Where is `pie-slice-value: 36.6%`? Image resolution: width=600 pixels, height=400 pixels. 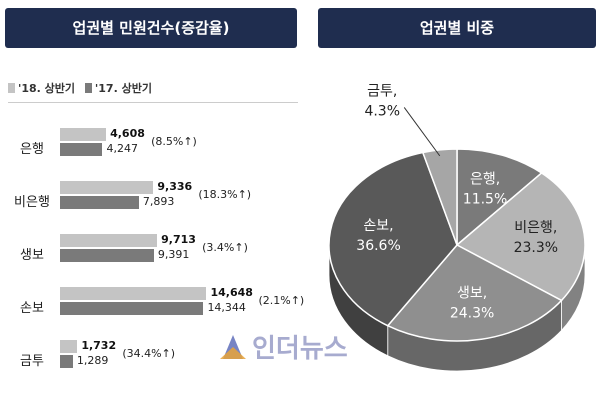
pie-slice-value: 36.6% is located at coordinates (378, 246).